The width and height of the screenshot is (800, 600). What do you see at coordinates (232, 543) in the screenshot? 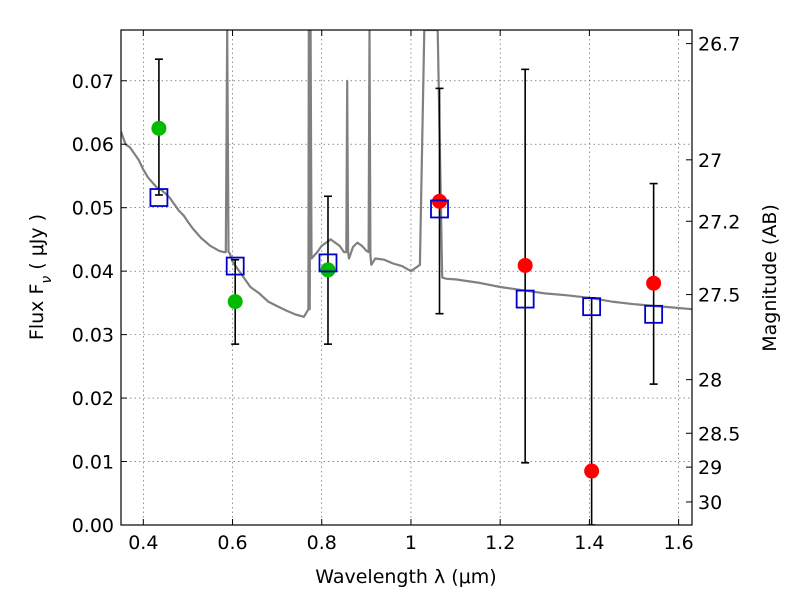
I see `x-tick-label: 0.6` at bounding box center [232, 543].